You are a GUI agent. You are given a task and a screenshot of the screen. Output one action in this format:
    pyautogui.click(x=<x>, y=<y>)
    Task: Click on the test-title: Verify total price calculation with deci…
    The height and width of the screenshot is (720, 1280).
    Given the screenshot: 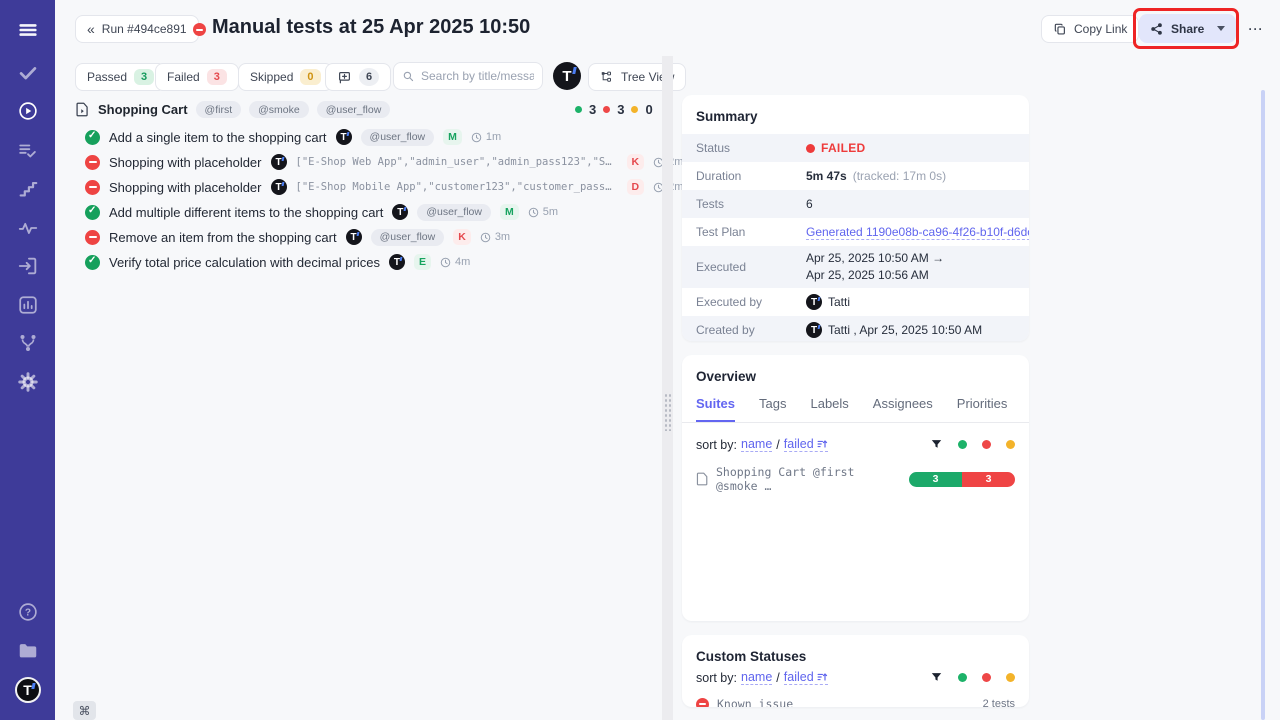 What is the action you would take?
    pyautogui.click(x=244, y=262)
    